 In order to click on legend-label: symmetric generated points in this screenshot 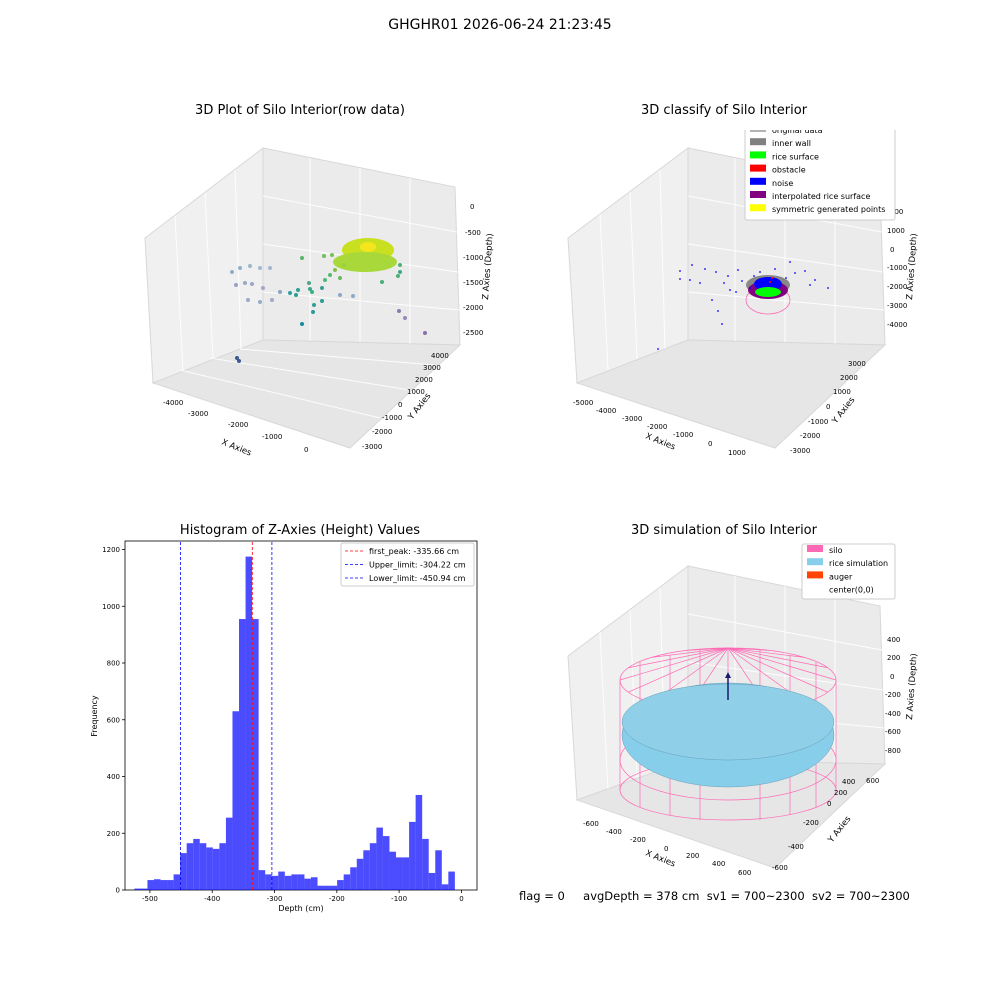, I will do `click(828, 209)`.